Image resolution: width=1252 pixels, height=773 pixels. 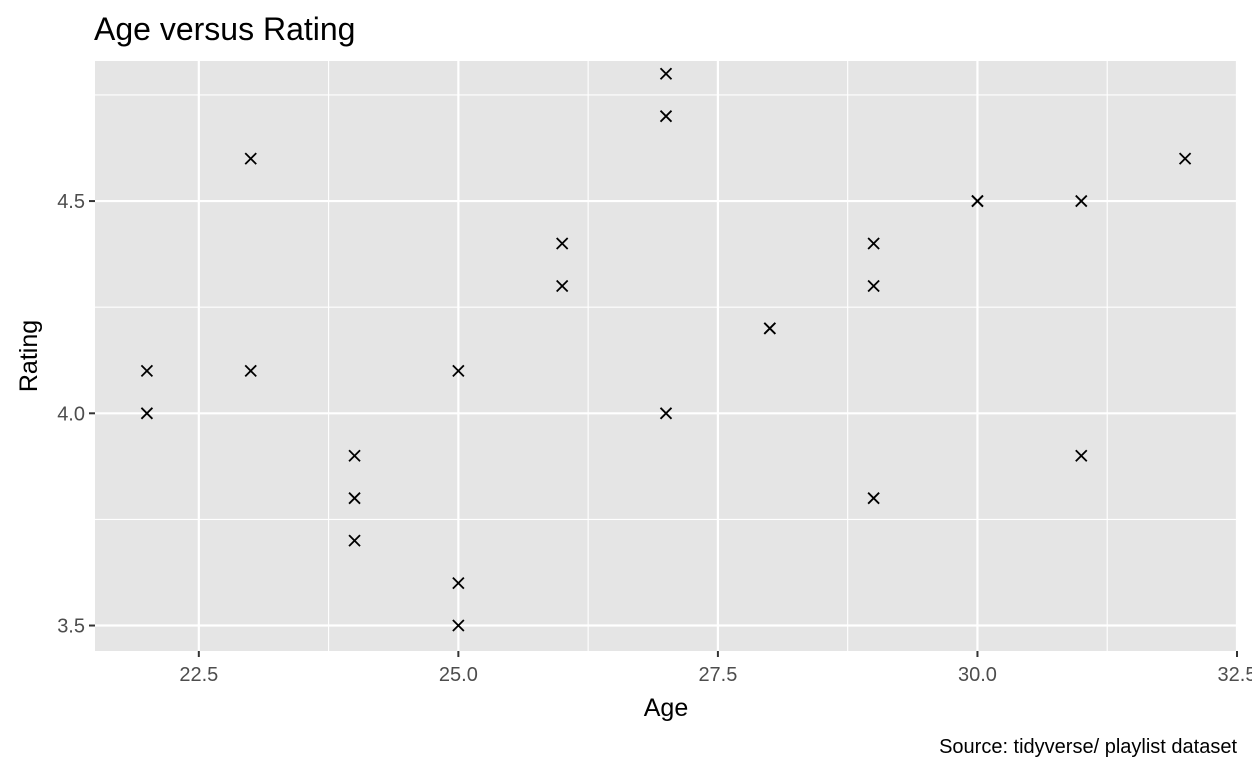 I want to click on y-tick-label: 3.5, so click(x=71, y=627).